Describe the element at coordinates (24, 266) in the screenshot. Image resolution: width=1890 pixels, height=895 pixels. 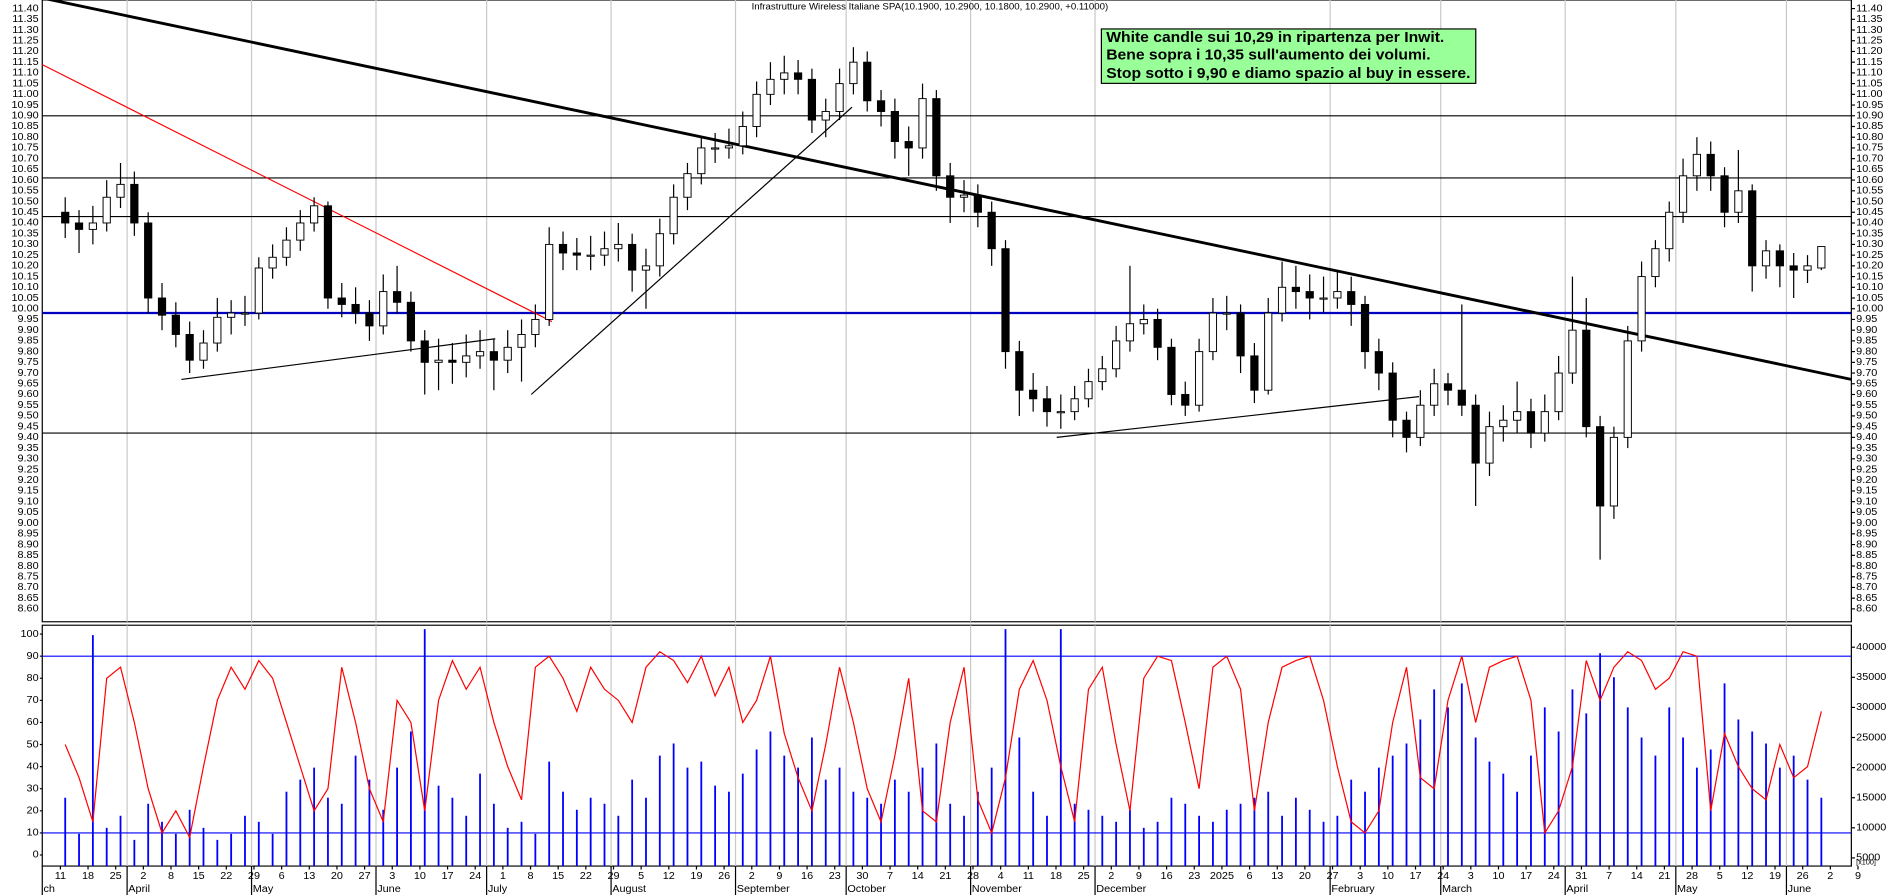
I see `y-tick-label: 10.20` at that location.